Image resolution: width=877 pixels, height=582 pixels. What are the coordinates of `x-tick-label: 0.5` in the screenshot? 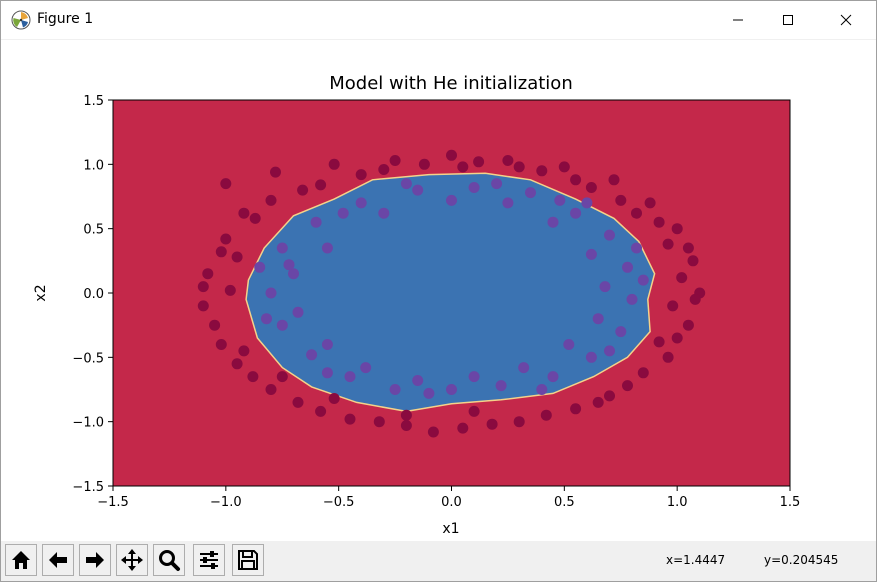 It's located at (564, 502).